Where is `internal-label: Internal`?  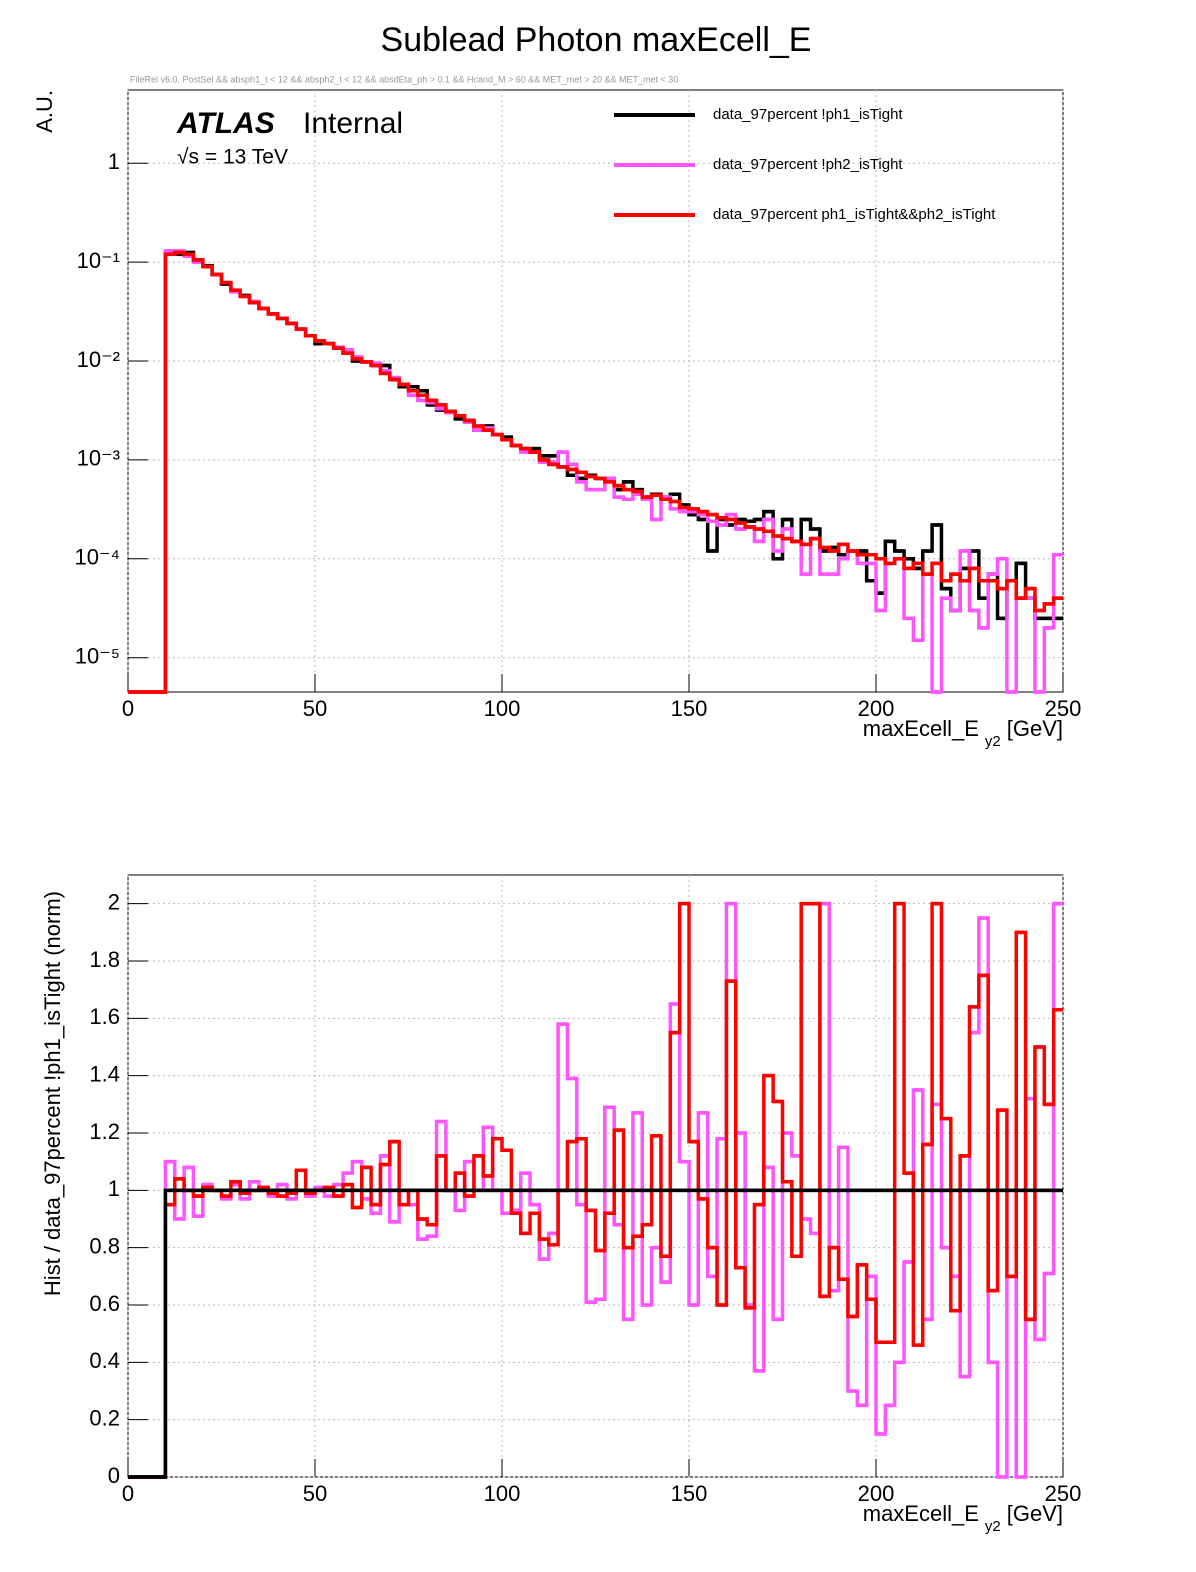
internal-label: Internal is located at coordinates (353, 123).